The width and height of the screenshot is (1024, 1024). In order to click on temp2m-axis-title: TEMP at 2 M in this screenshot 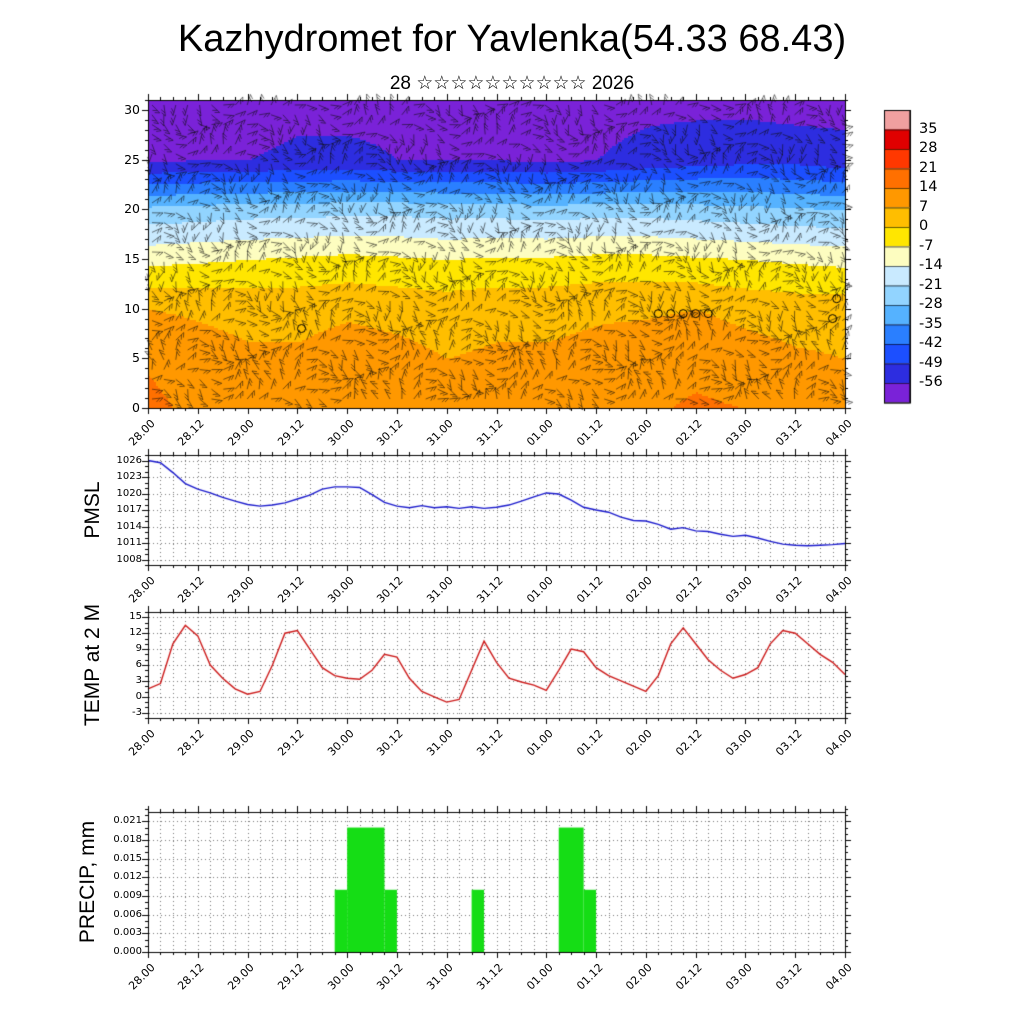, I will do `click(92, 665)`.